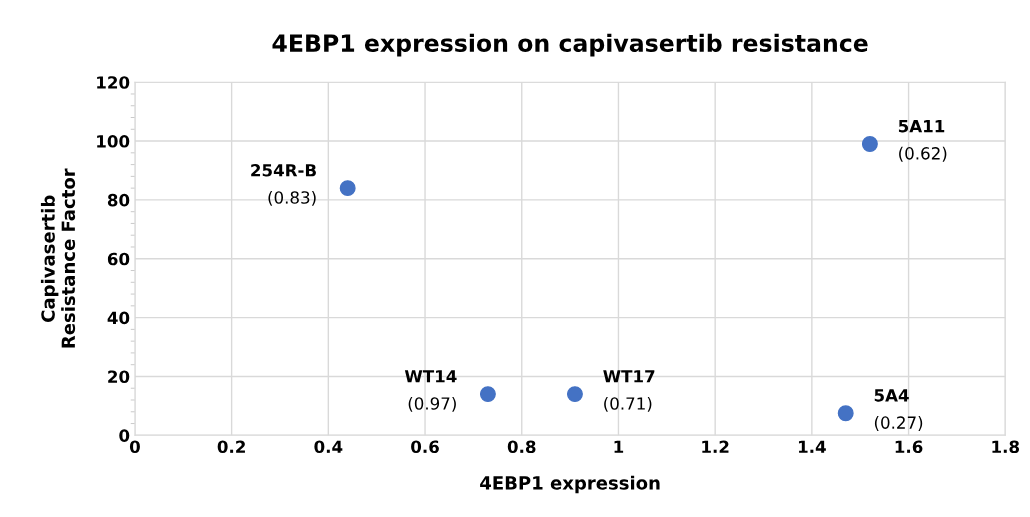  What do you see at coordinates (909, 447) in the screenshot?
I see `x-tick-label: 1.6` at bounding box center [909, 447].